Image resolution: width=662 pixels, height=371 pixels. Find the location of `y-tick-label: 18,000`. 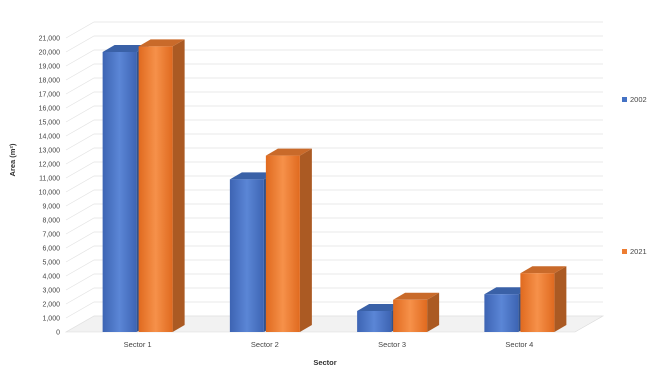

y-tick-label: 18,000 is located at coordinates (50, 81).